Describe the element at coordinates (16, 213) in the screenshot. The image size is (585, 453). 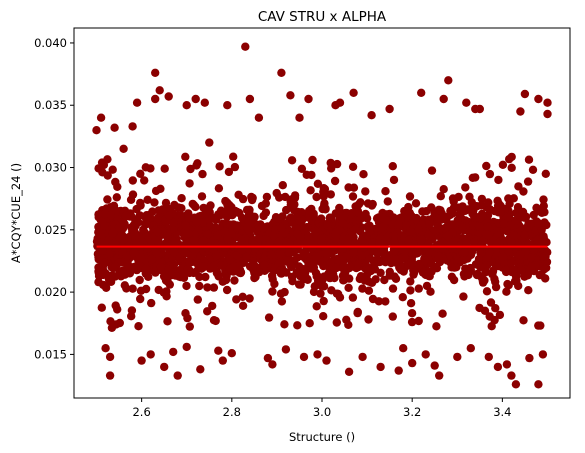
I see `y-axis-label: A*CQY*CUE_24 ()` at that location.